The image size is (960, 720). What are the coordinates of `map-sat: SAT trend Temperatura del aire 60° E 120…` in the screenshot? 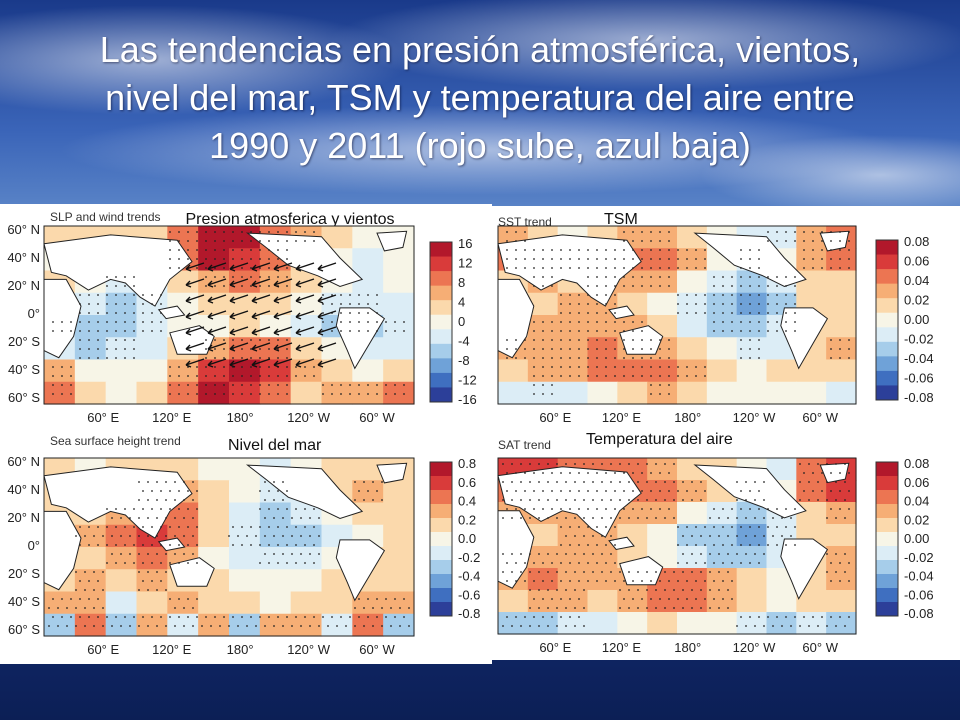 It's located at (715, 543).